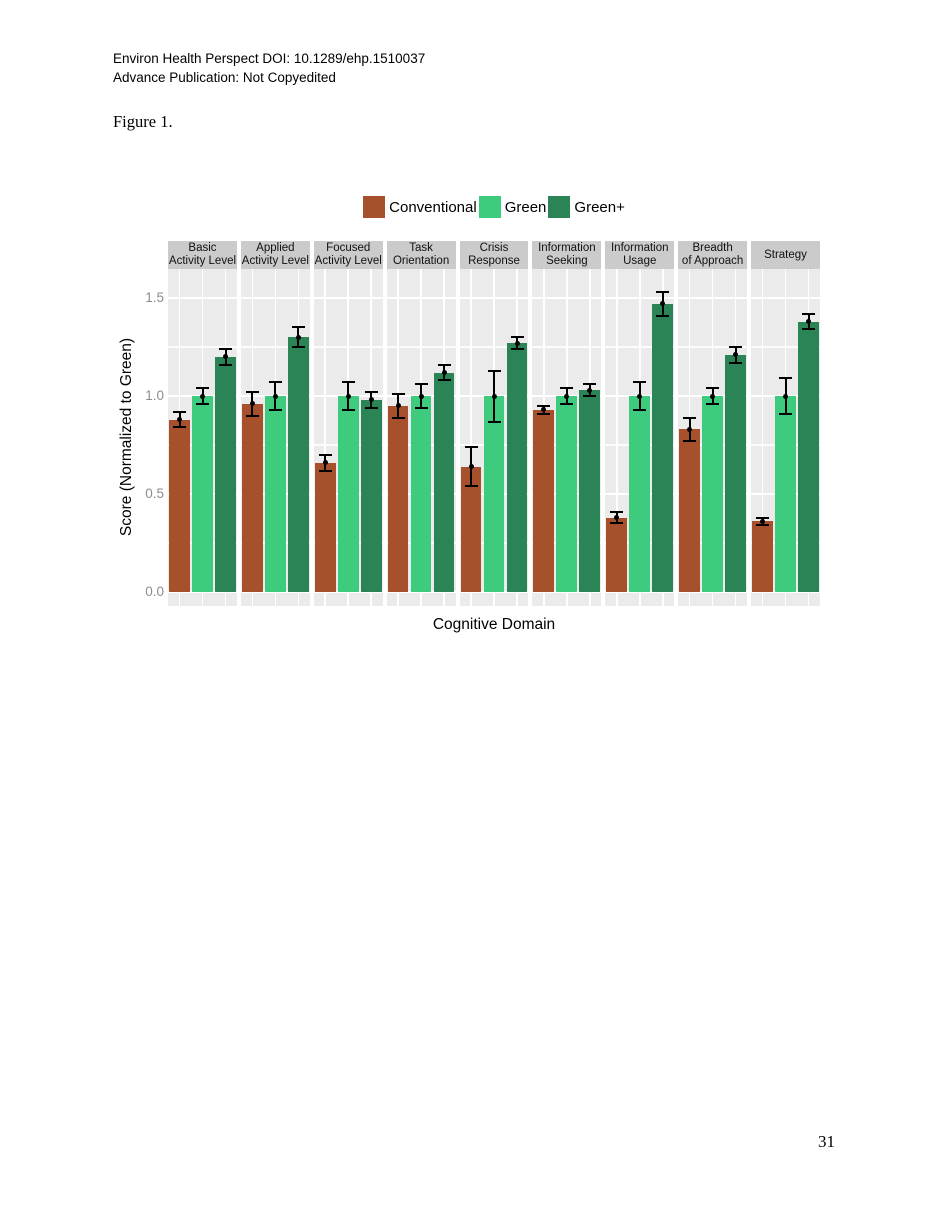  What do you see at coordinates (348, 255) in the screenshot?
I see `facet-strip: Focused Activity Level` at bounding box center [348, 255].